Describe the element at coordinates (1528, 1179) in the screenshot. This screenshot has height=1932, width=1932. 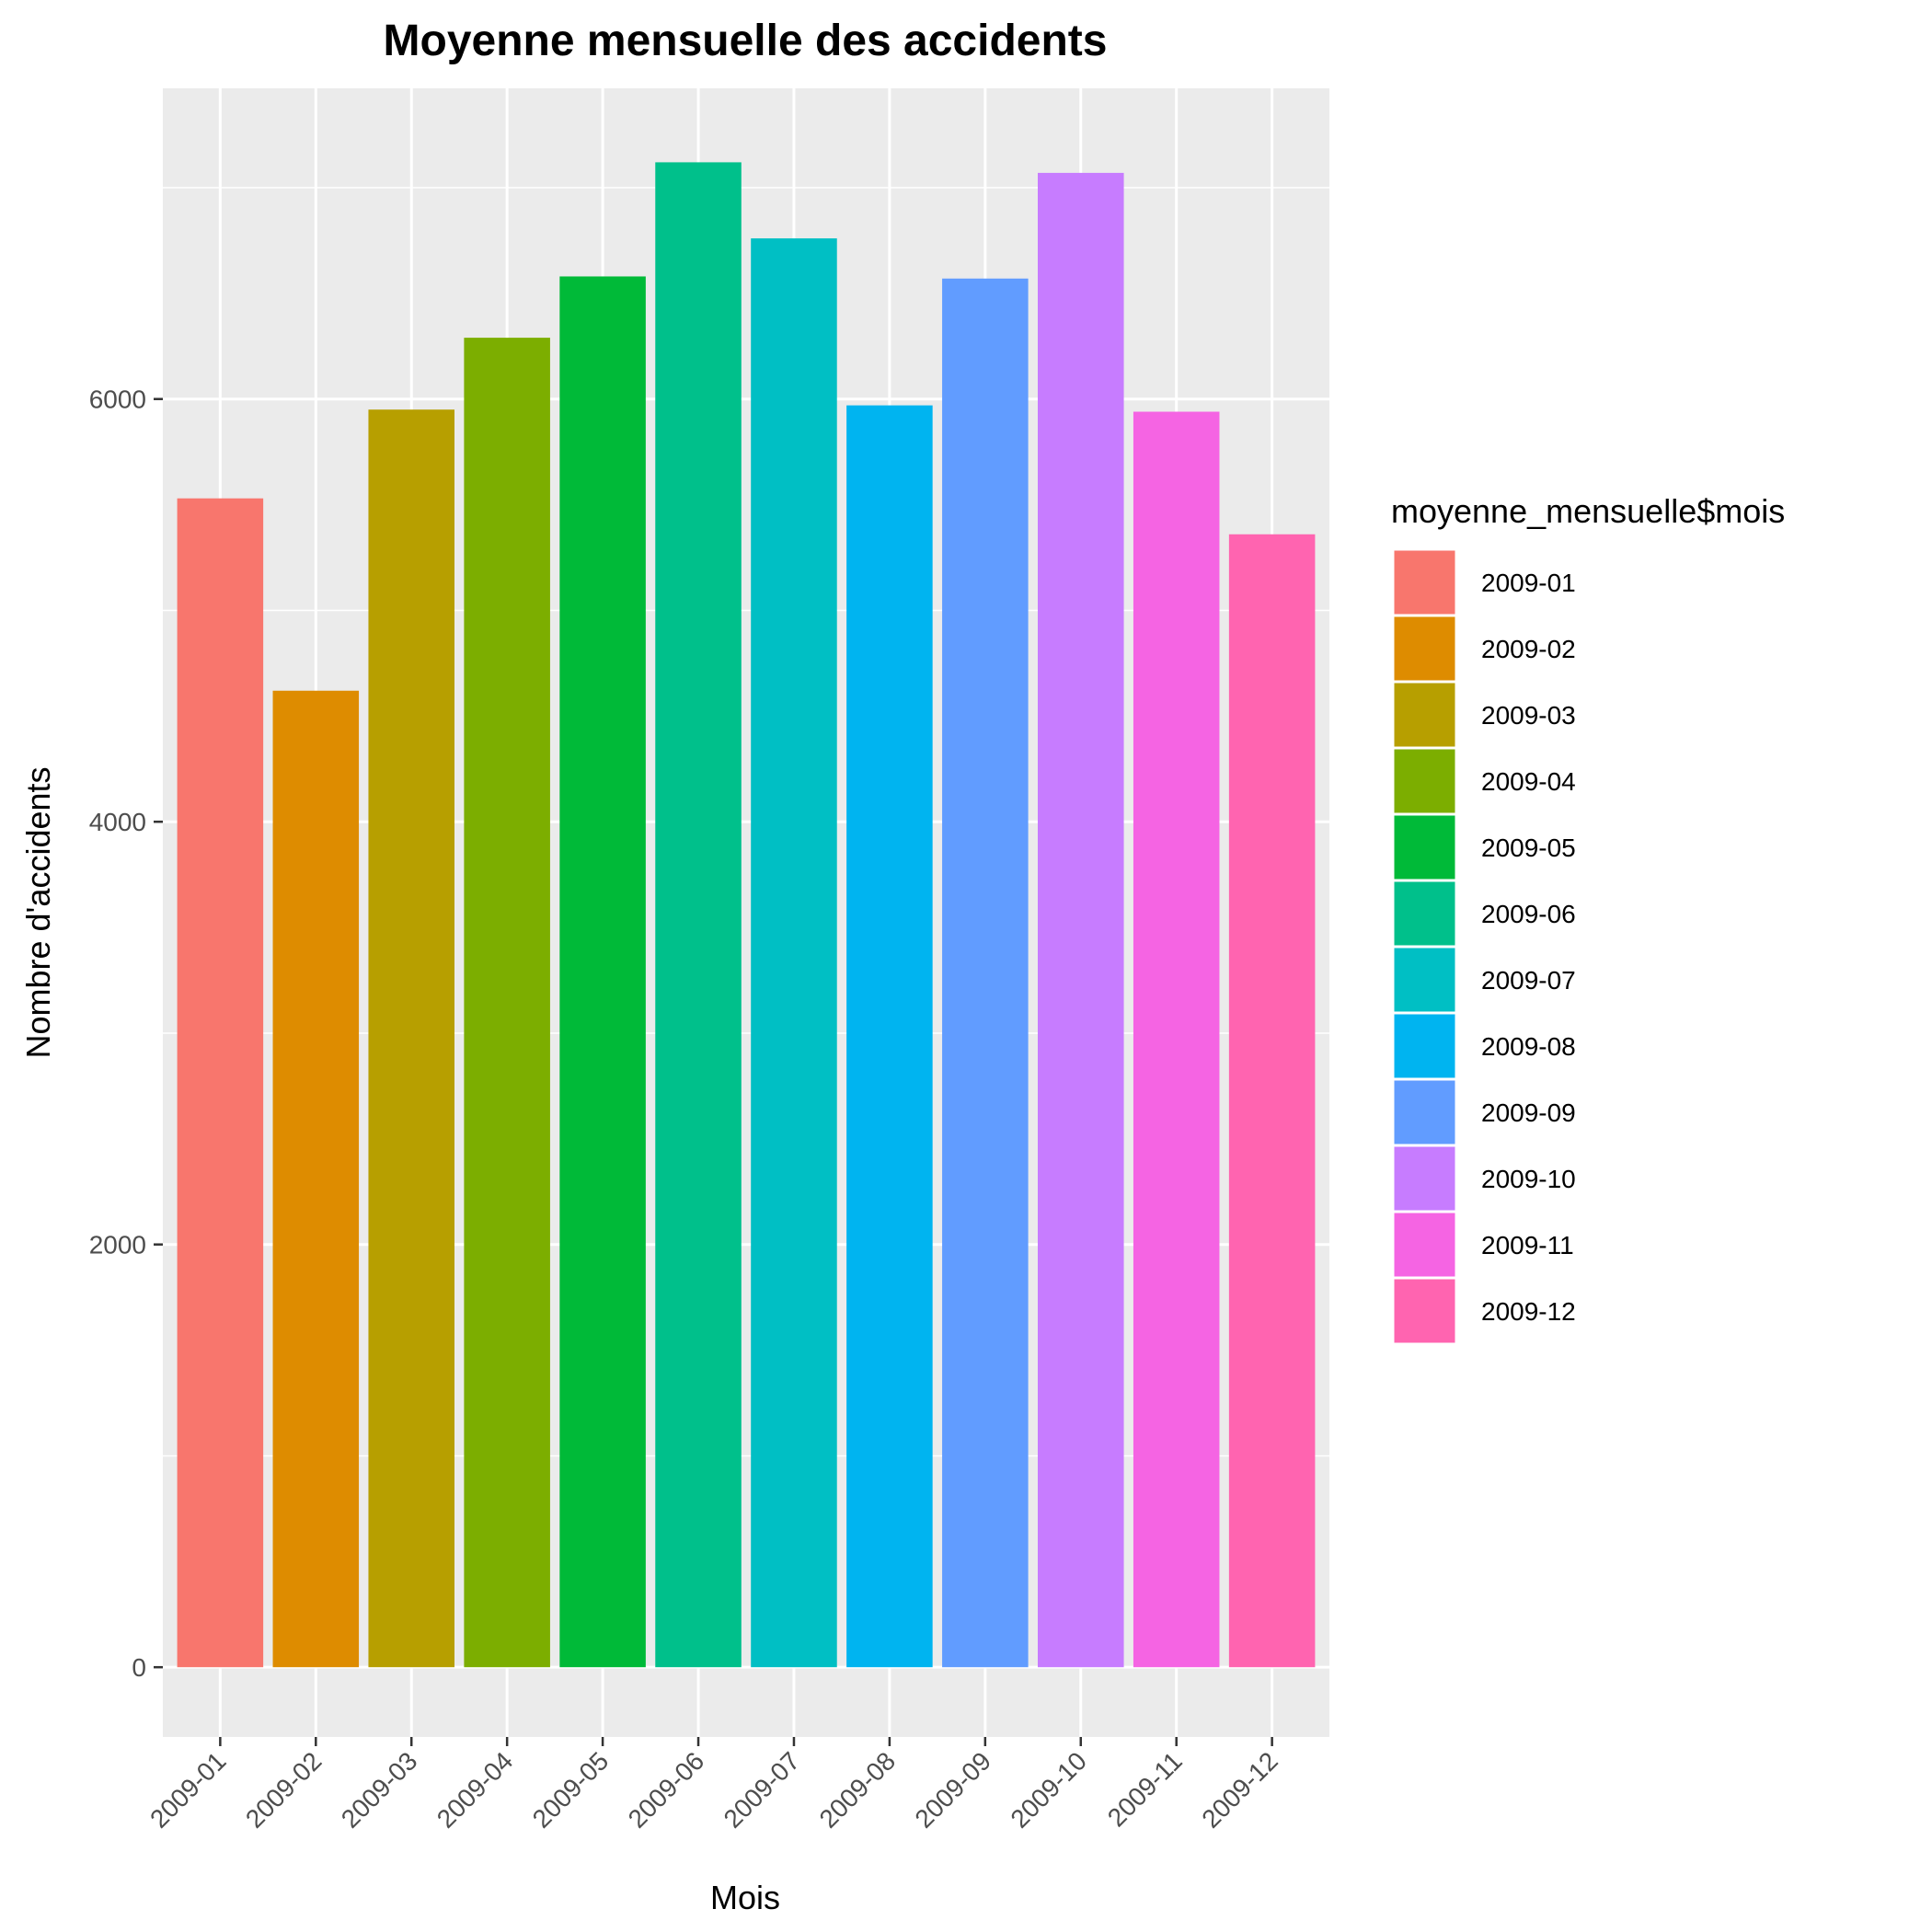
I see `legend-label: 2009-10` at that location.